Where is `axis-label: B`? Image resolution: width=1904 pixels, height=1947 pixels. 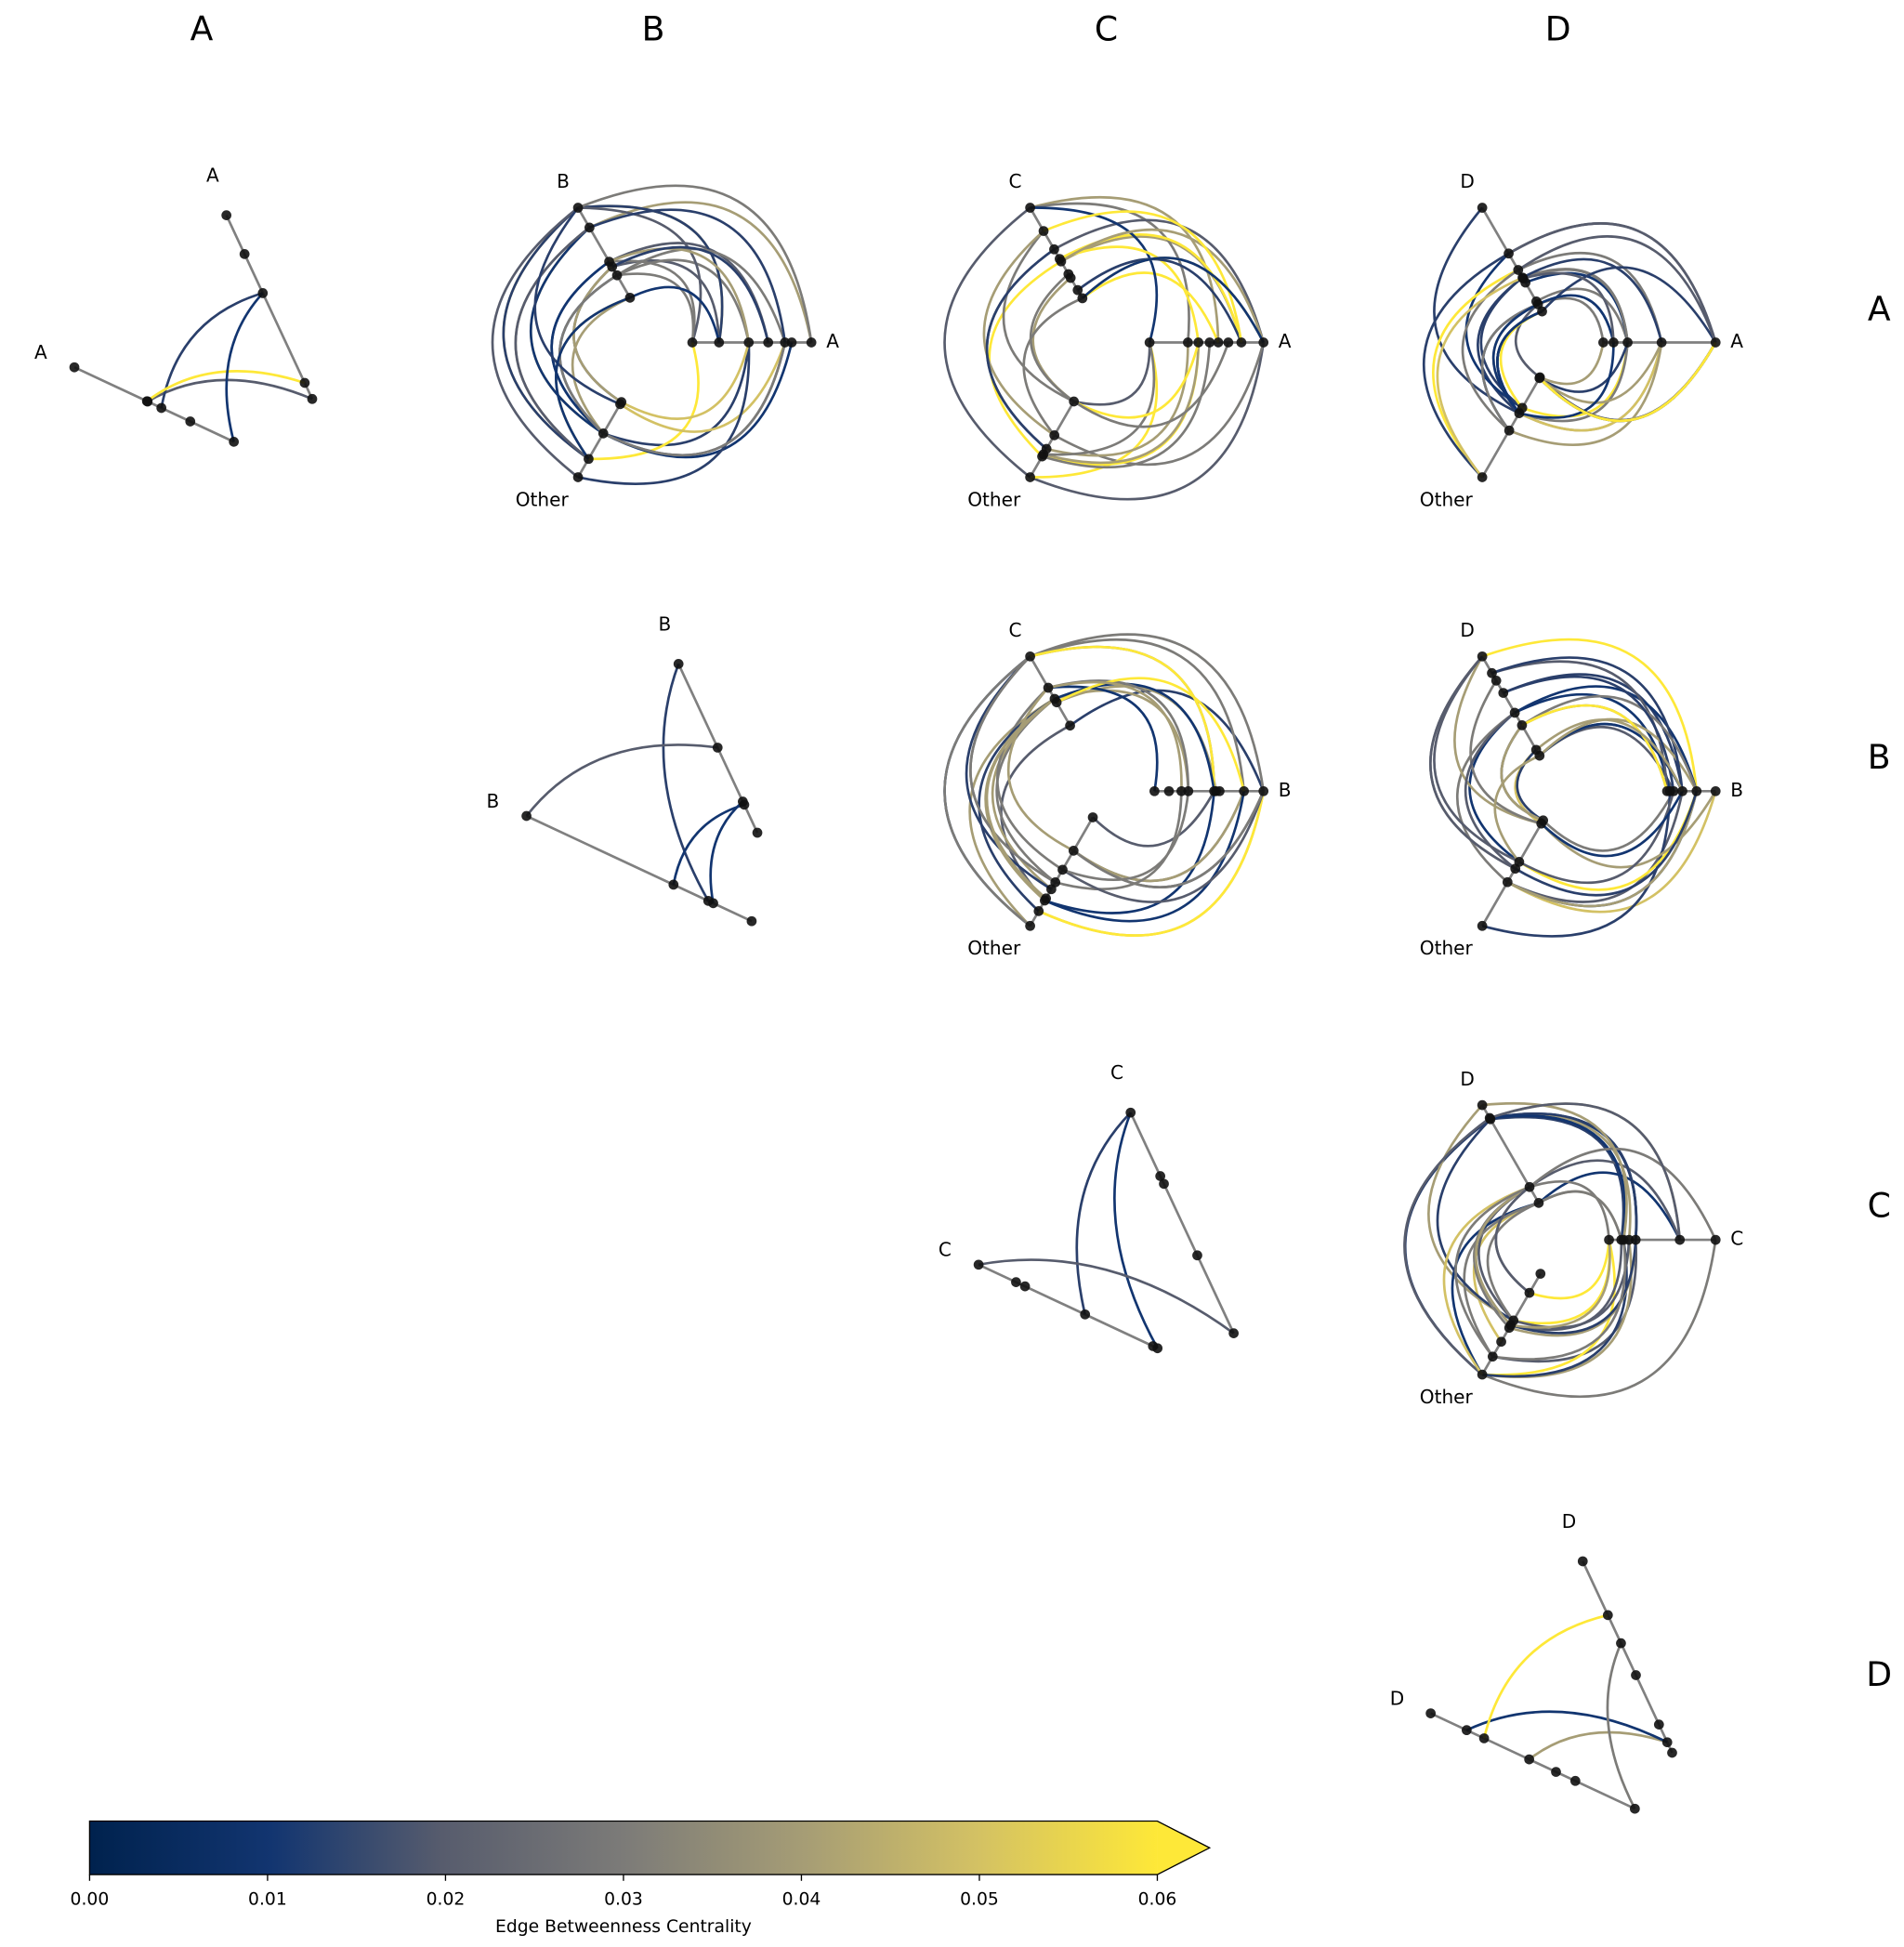 axis-label: B is located at coordinates (1736, 790).